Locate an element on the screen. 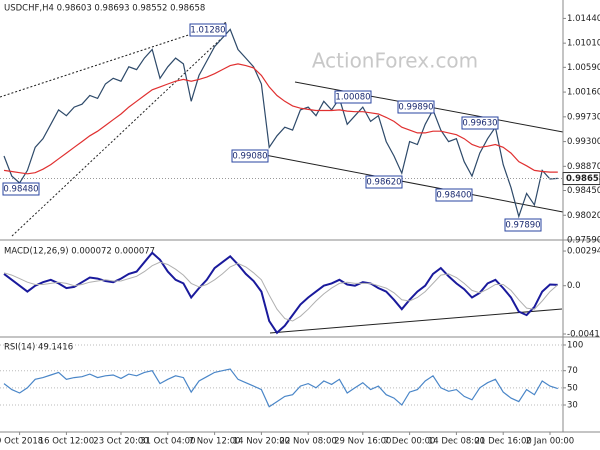 The image size is (600, 450). y-tick-label: 1.00160 is located at coordinates (583, 93).